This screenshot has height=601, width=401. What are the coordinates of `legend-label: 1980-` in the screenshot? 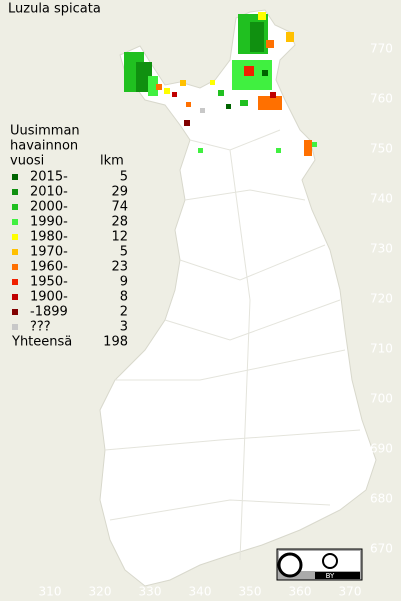 It's located at (49, 237).